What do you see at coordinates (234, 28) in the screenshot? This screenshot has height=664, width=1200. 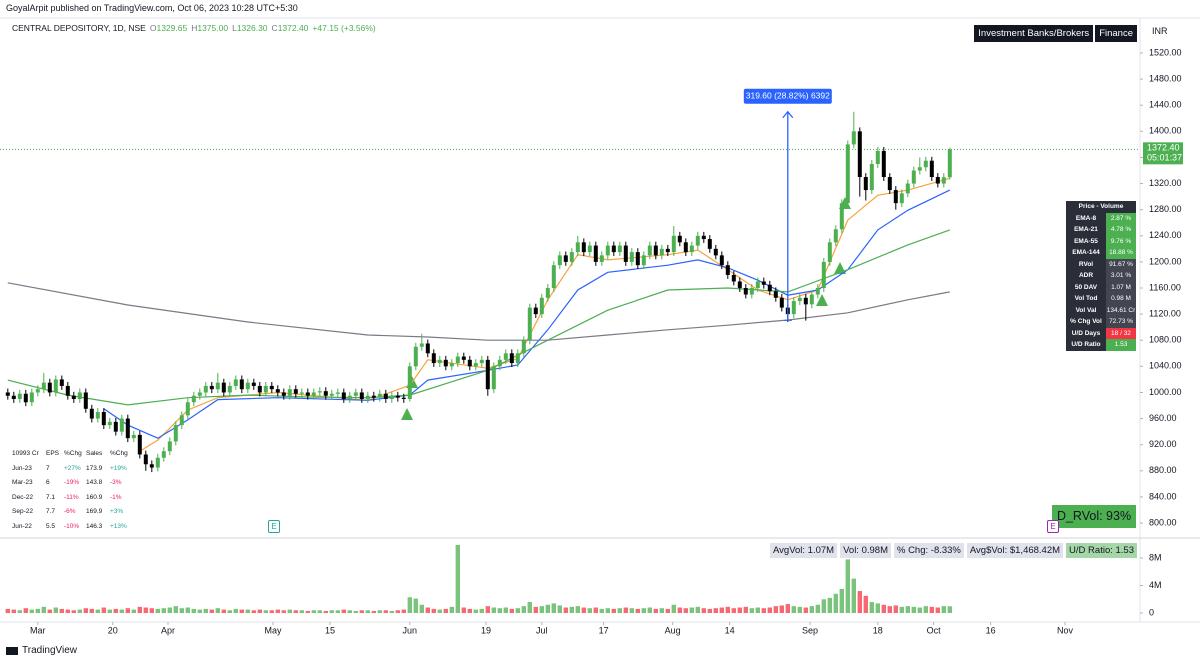 I see `ohlc-key: L` at bounding box center [234, 28].